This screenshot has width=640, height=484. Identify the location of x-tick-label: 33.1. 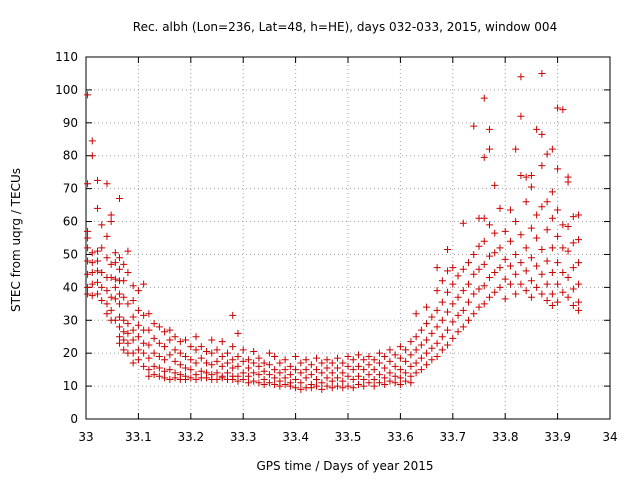
(138, 437).